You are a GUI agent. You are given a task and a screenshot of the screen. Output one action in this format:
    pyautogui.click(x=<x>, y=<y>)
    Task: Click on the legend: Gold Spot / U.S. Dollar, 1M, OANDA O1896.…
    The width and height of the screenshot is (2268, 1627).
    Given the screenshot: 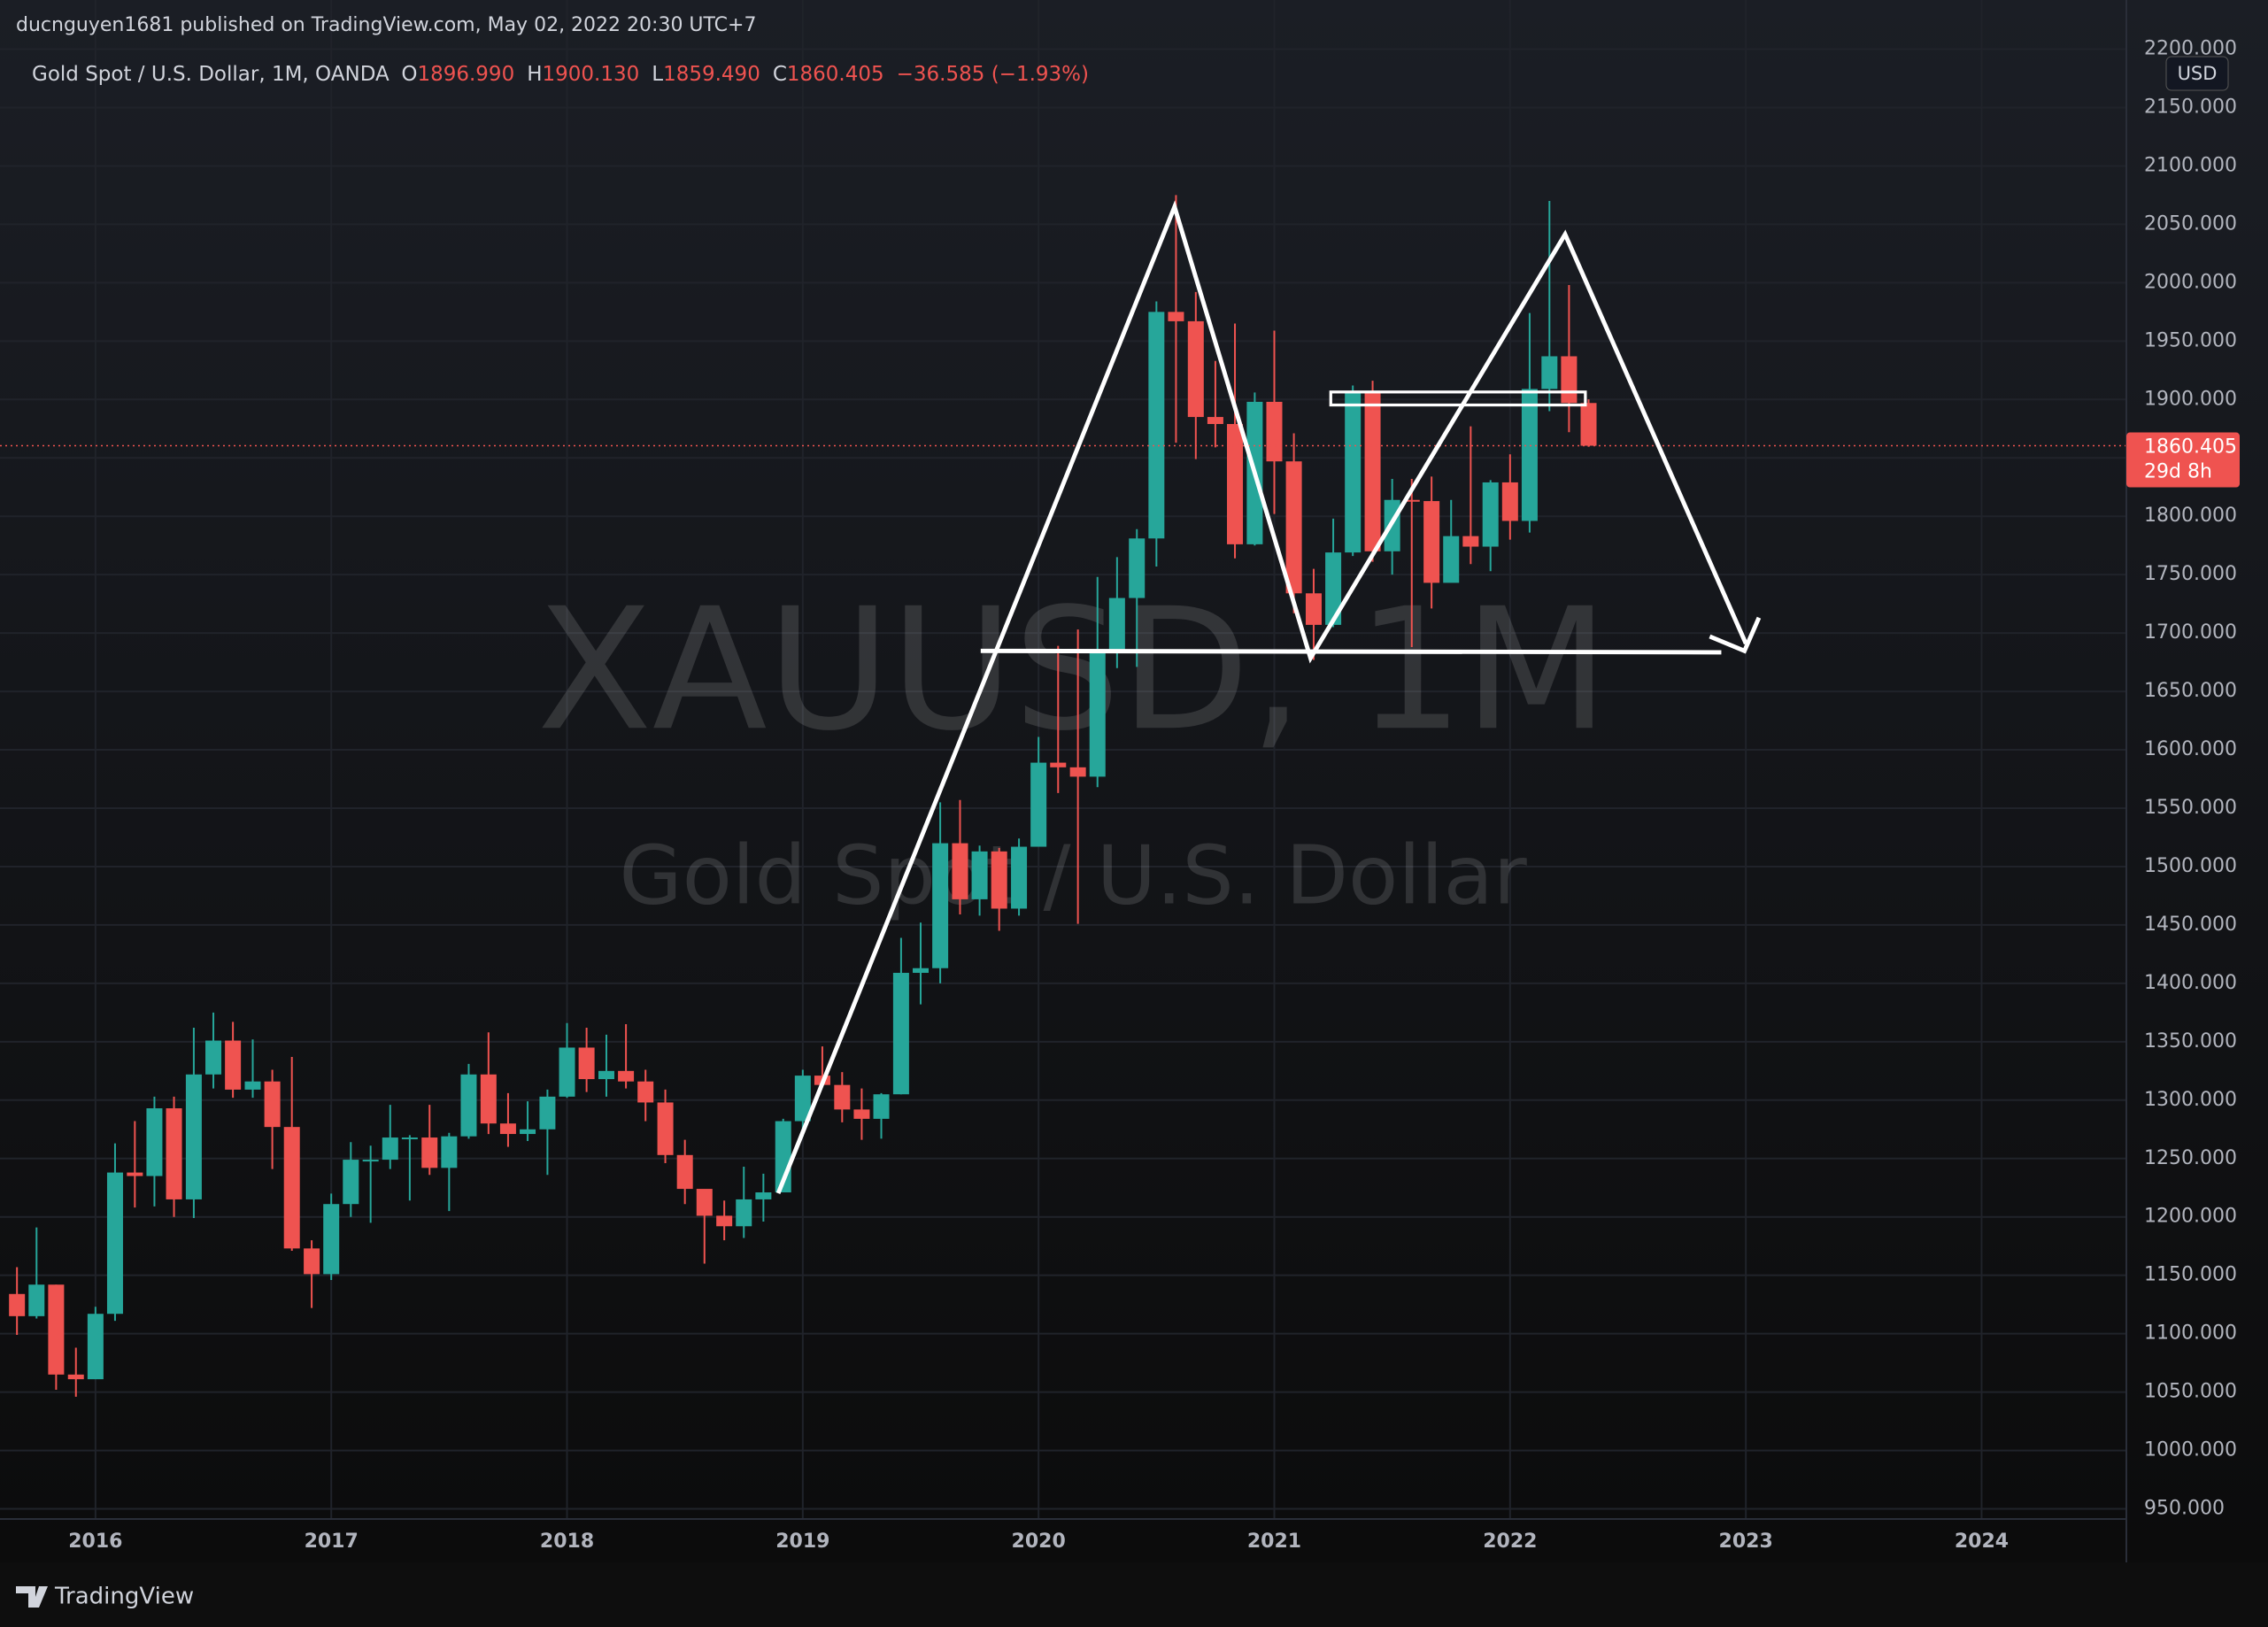 What is the action you would take?
    pyautogui.click(x=560, y=74)
    